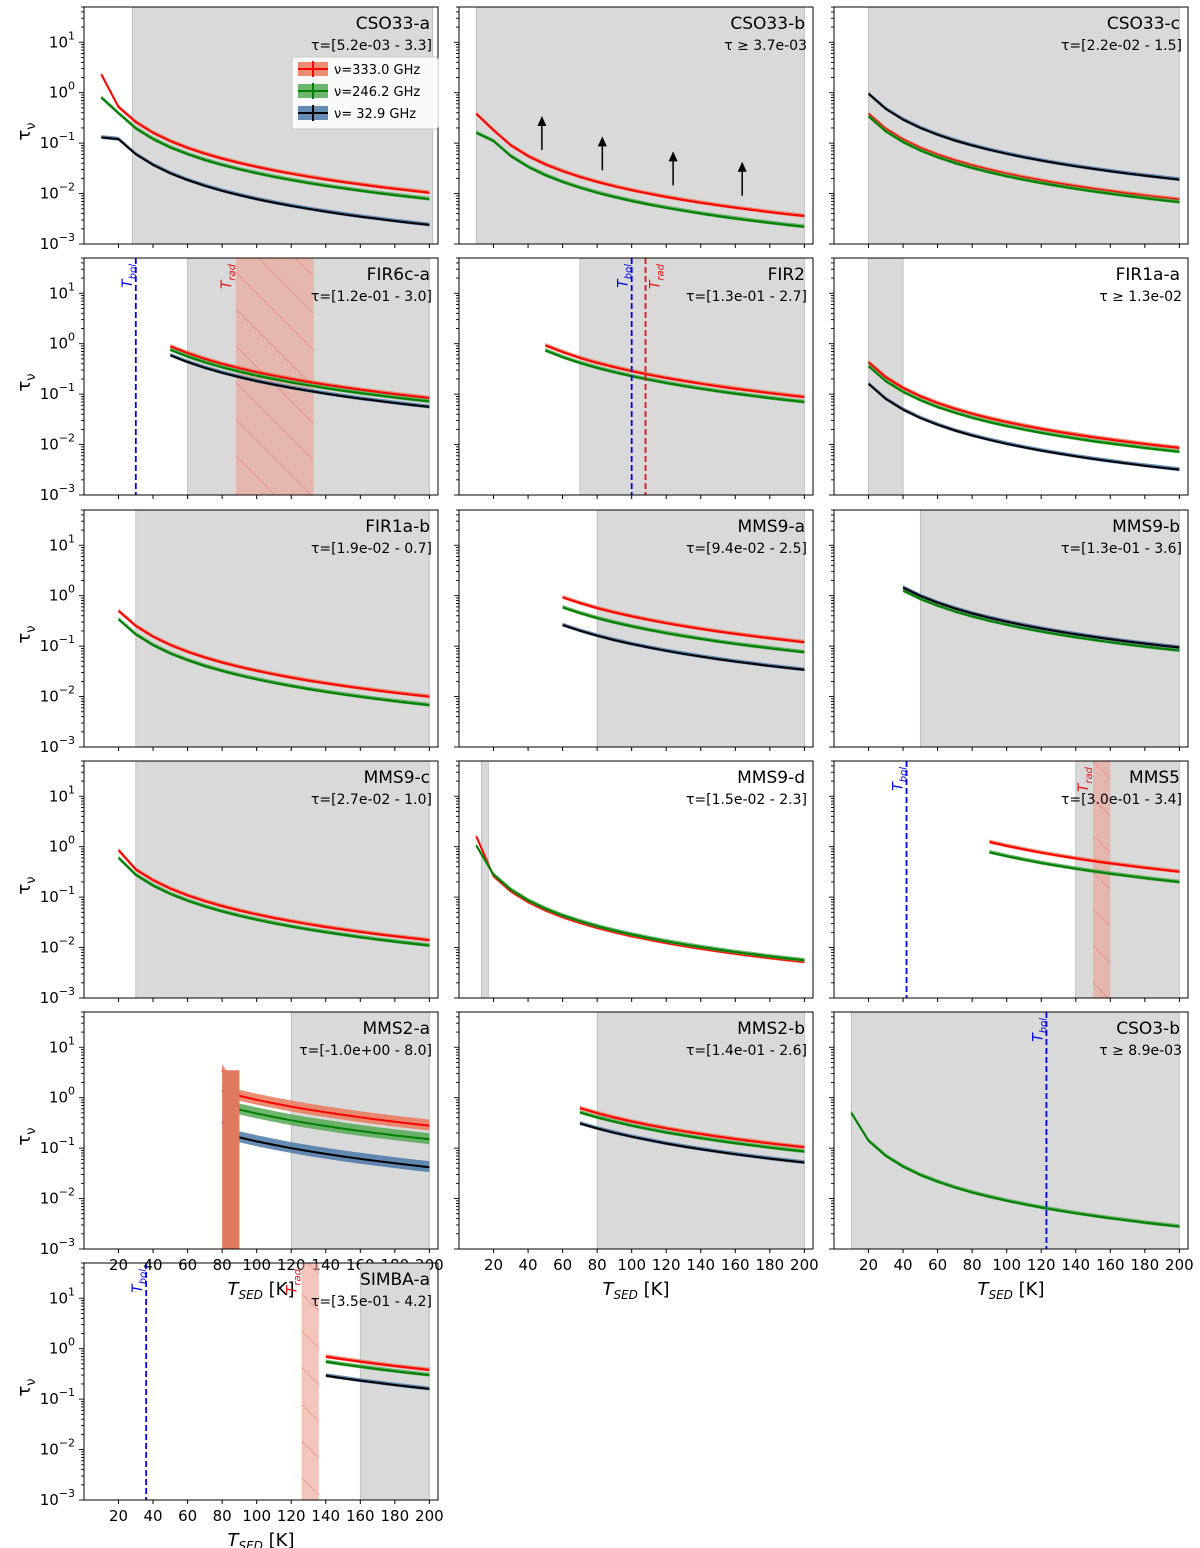 This screenshot has width=1200, height=1548. Describe the element at coordinates (746, 297) in the screenshot. I see `tau-range: τ=[1.3e-01 - 2.7]` at that location.